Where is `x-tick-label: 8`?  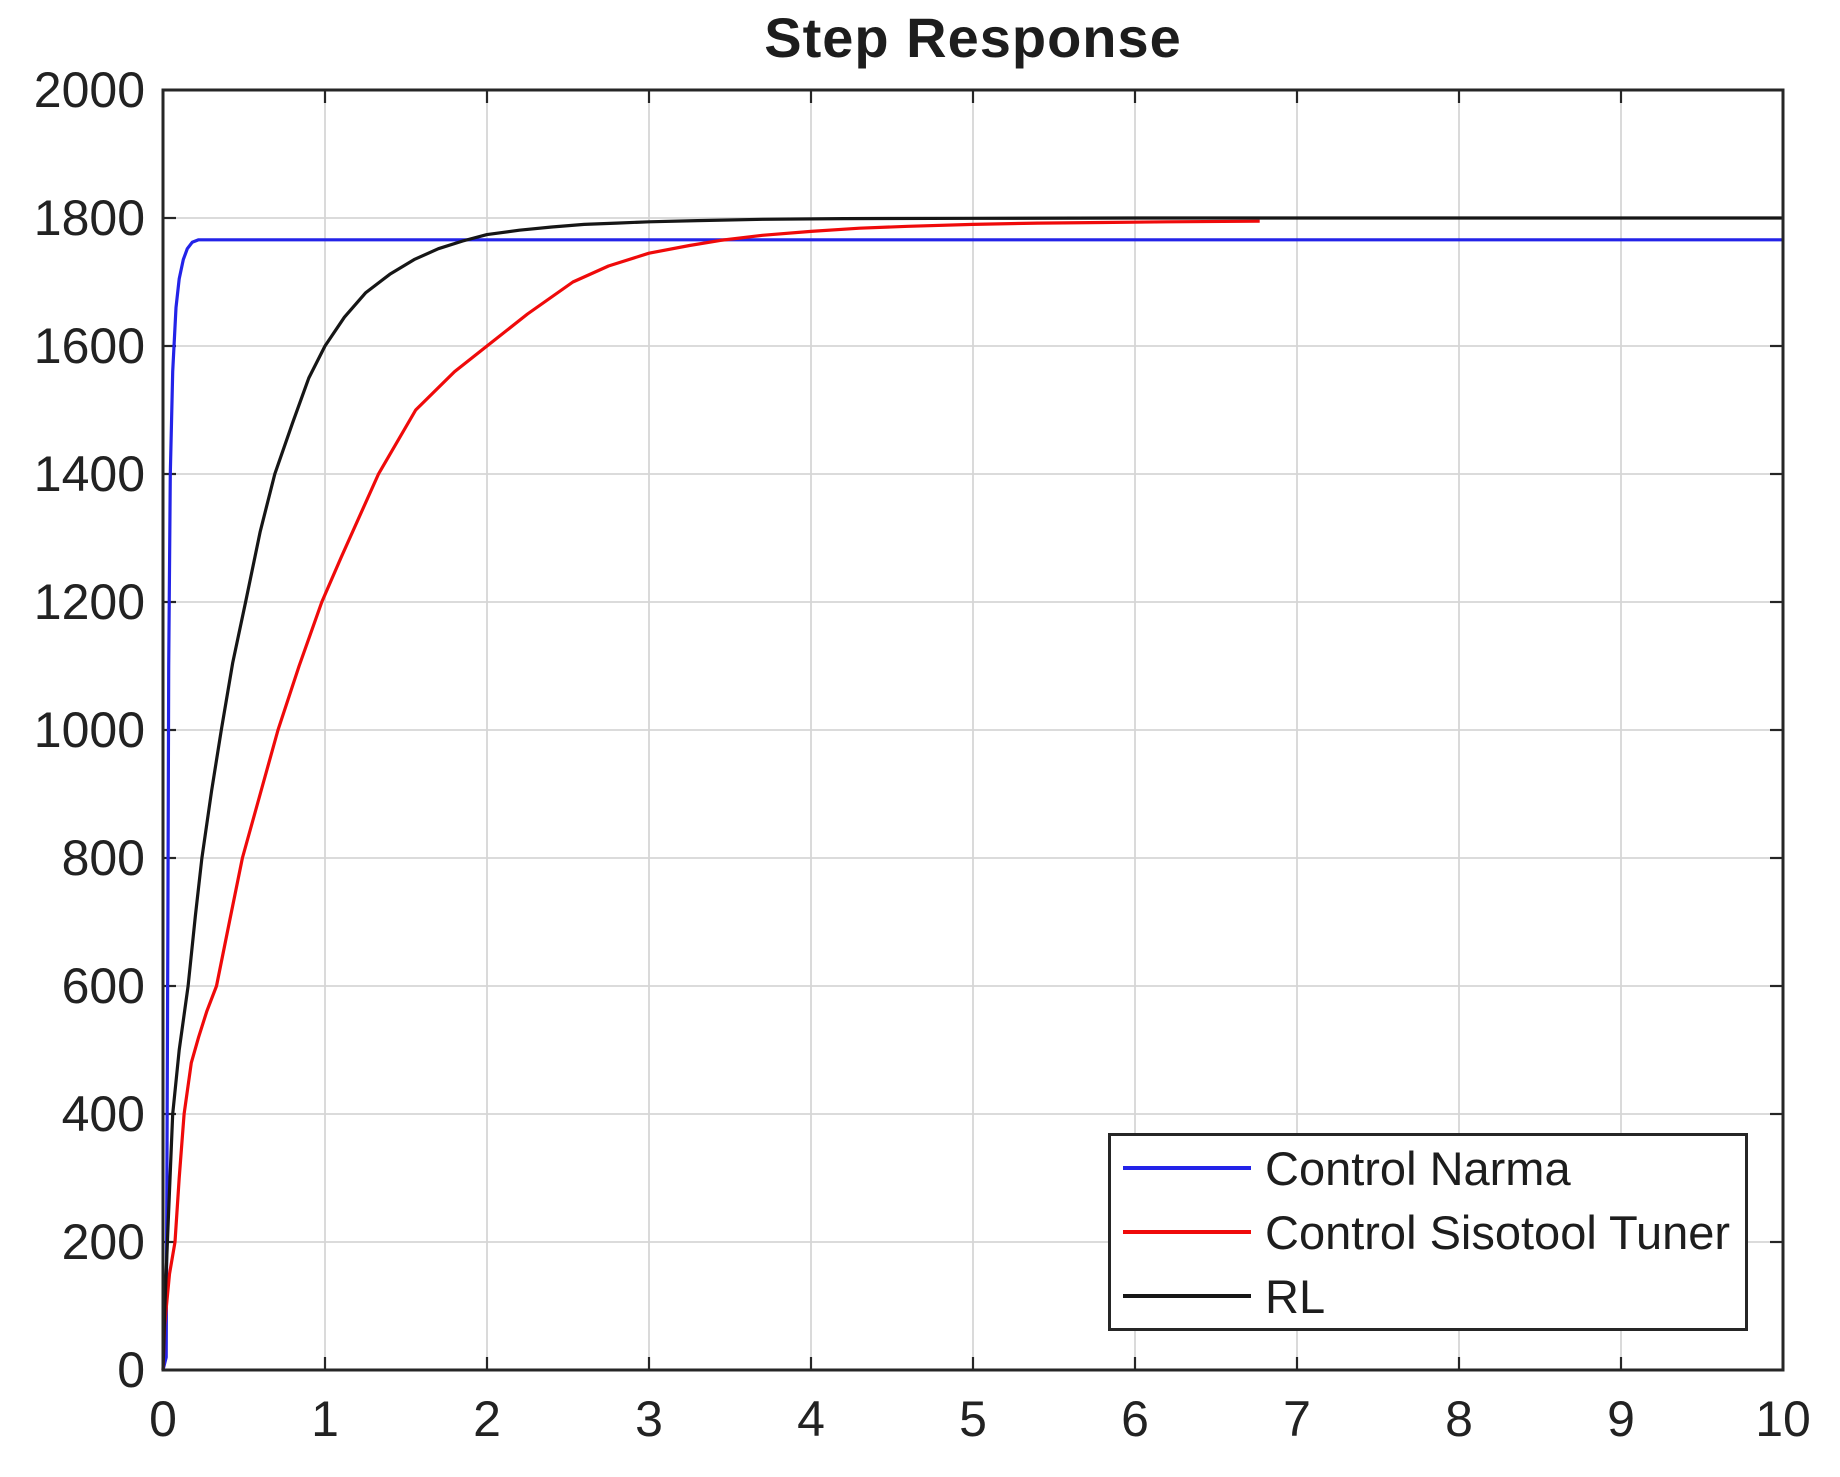 x-tick-label: 8 is located at coordinates (1459, 1419).